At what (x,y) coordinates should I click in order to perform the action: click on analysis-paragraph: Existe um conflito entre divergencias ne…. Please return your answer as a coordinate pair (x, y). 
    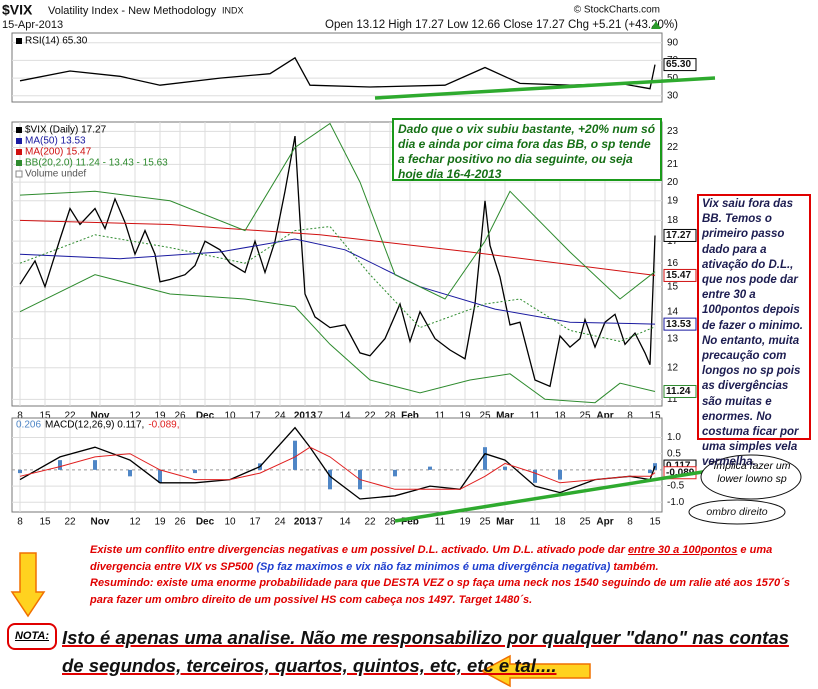
    Looking at the image, I should click on (449, 575).